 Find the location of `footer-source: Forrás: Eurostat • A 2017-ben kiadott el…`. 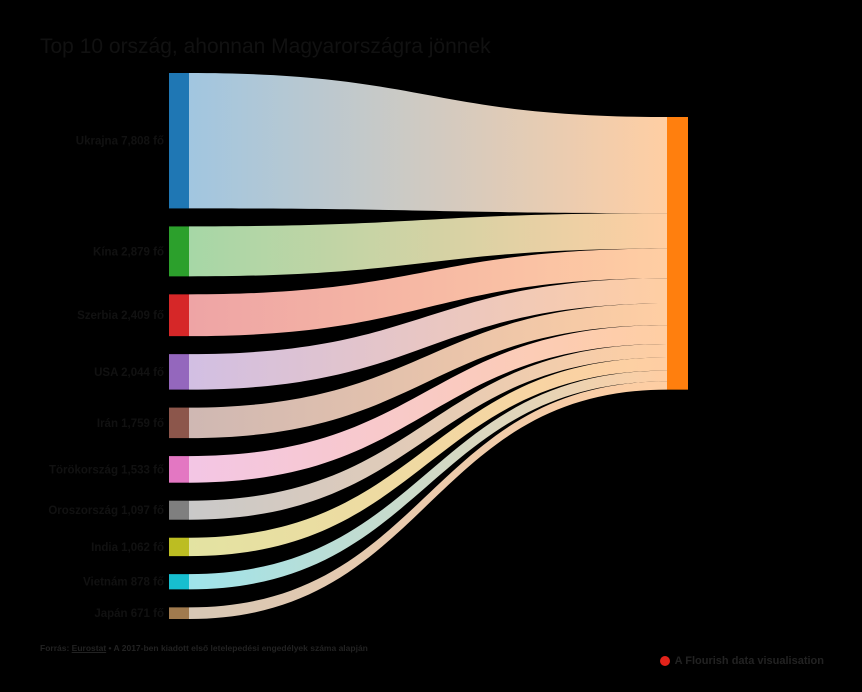

footer-source: Forrás: Eurostat • A 2017-ben kiadott el… is located at coordinates (204, 648).